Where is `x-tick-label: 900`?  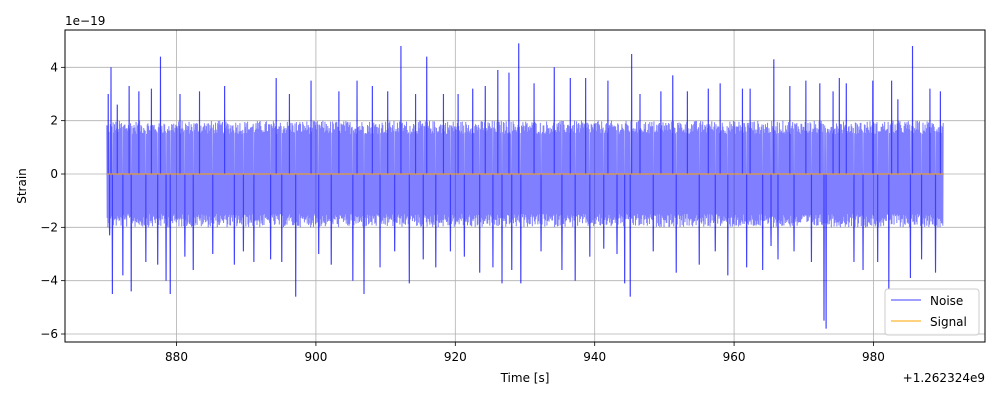
x-tick-label: 900 is located at coordinates (315, 357).